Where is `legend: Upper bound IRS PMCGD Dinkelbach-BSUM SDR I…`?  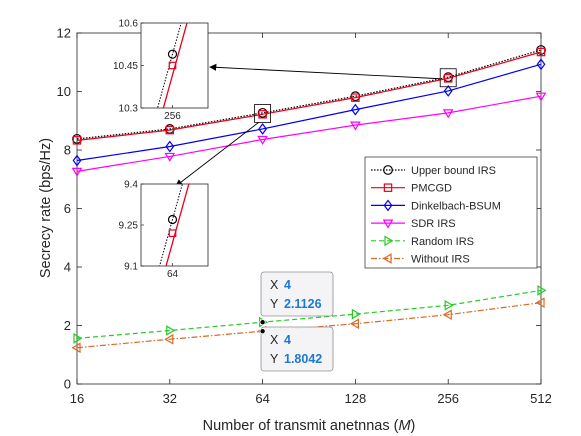 legend: Upper bound IRS PMCGD Dinkelbach-BSUM SDR I… is located at coordinates (451, 212).